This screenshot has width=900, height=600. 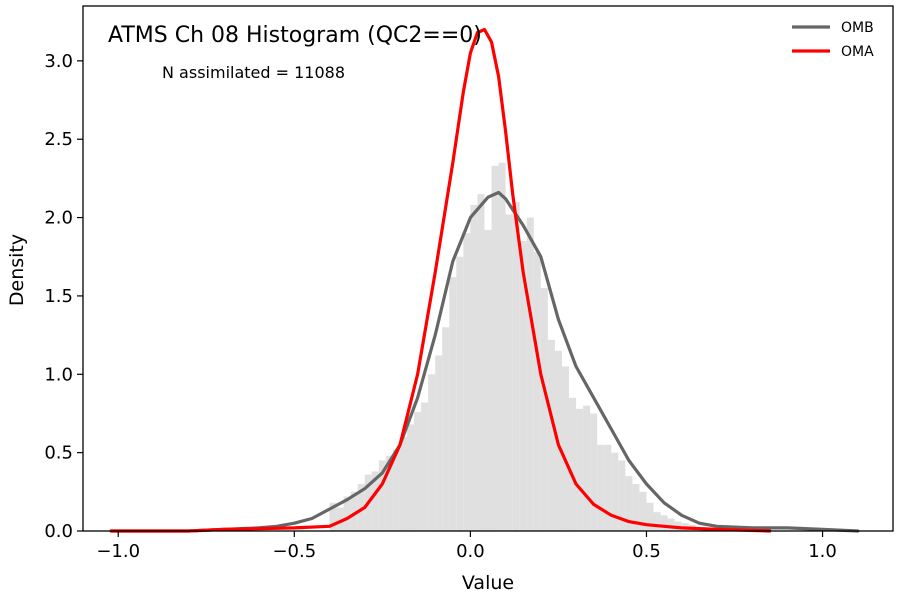 I want to click on y-tick-label: 2.5, so click(x=58, y=139).